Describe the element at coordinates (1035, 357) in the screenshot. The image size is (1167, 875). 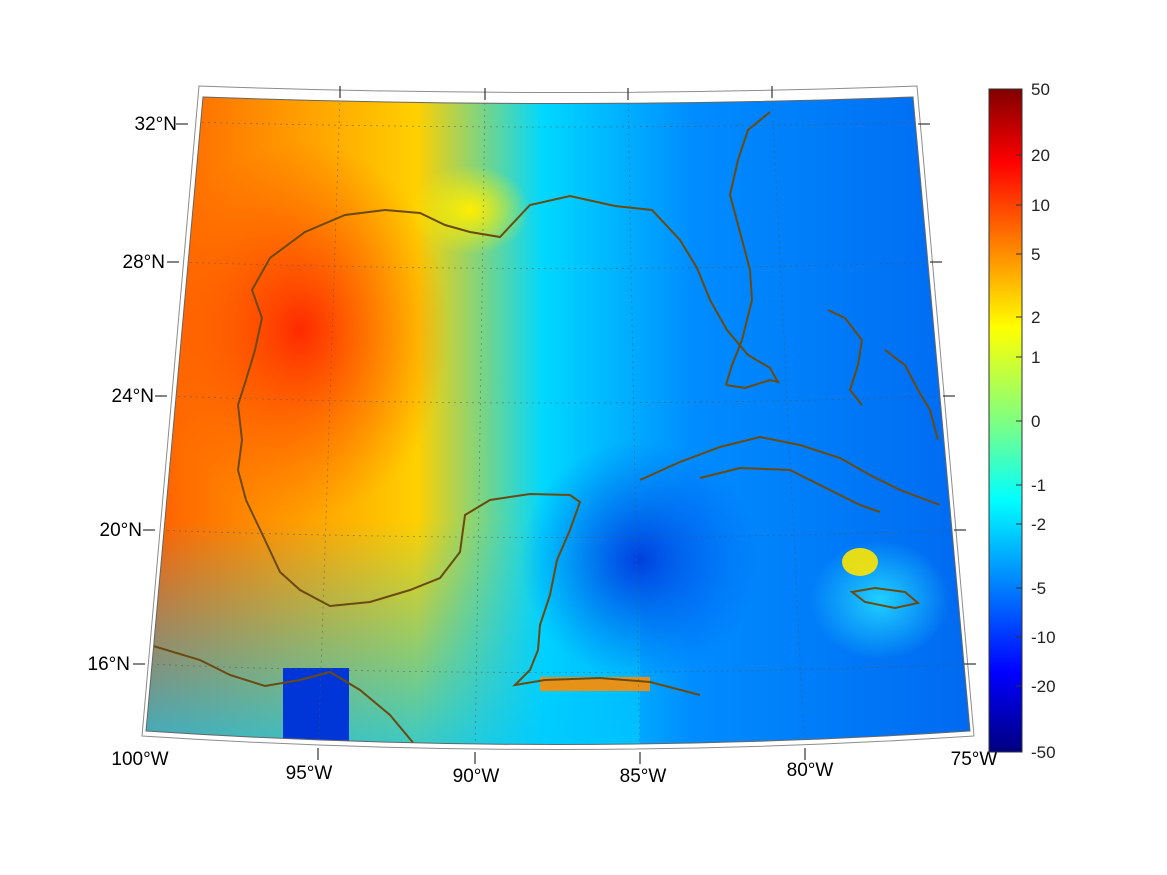
I see `colorbar-tick-label: 1` at that location.